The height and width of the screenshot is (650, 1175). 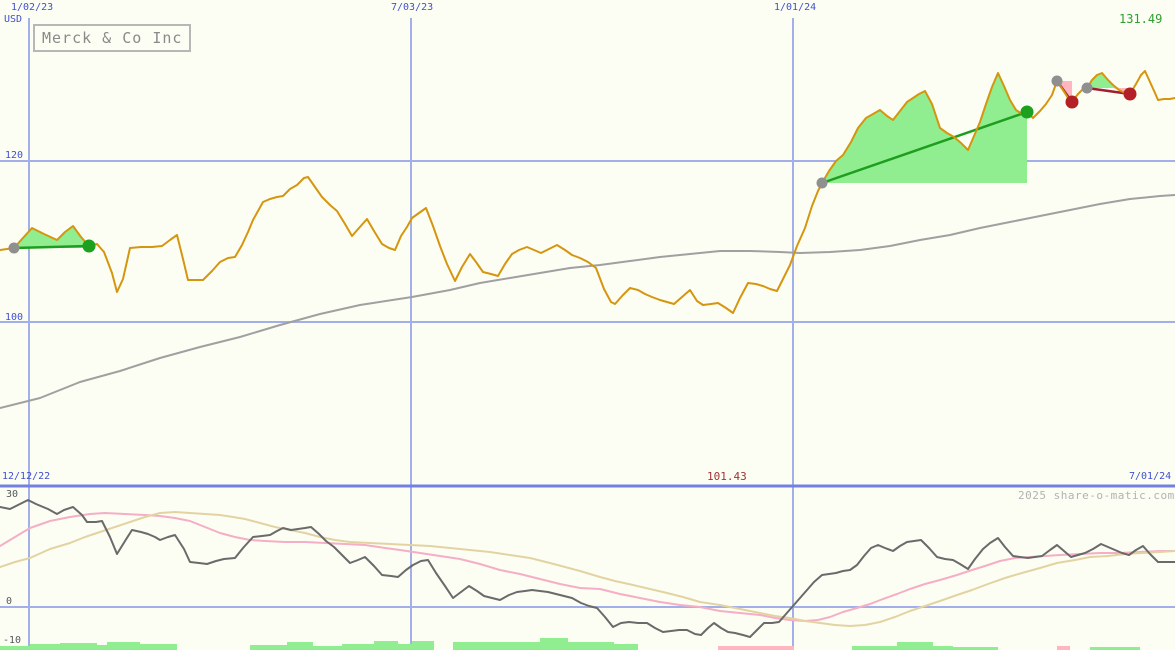 What do you see at coordinates (14, 317) in the screenshot?
I see `y-tick-100: 100` at bounding box center [14, 317].